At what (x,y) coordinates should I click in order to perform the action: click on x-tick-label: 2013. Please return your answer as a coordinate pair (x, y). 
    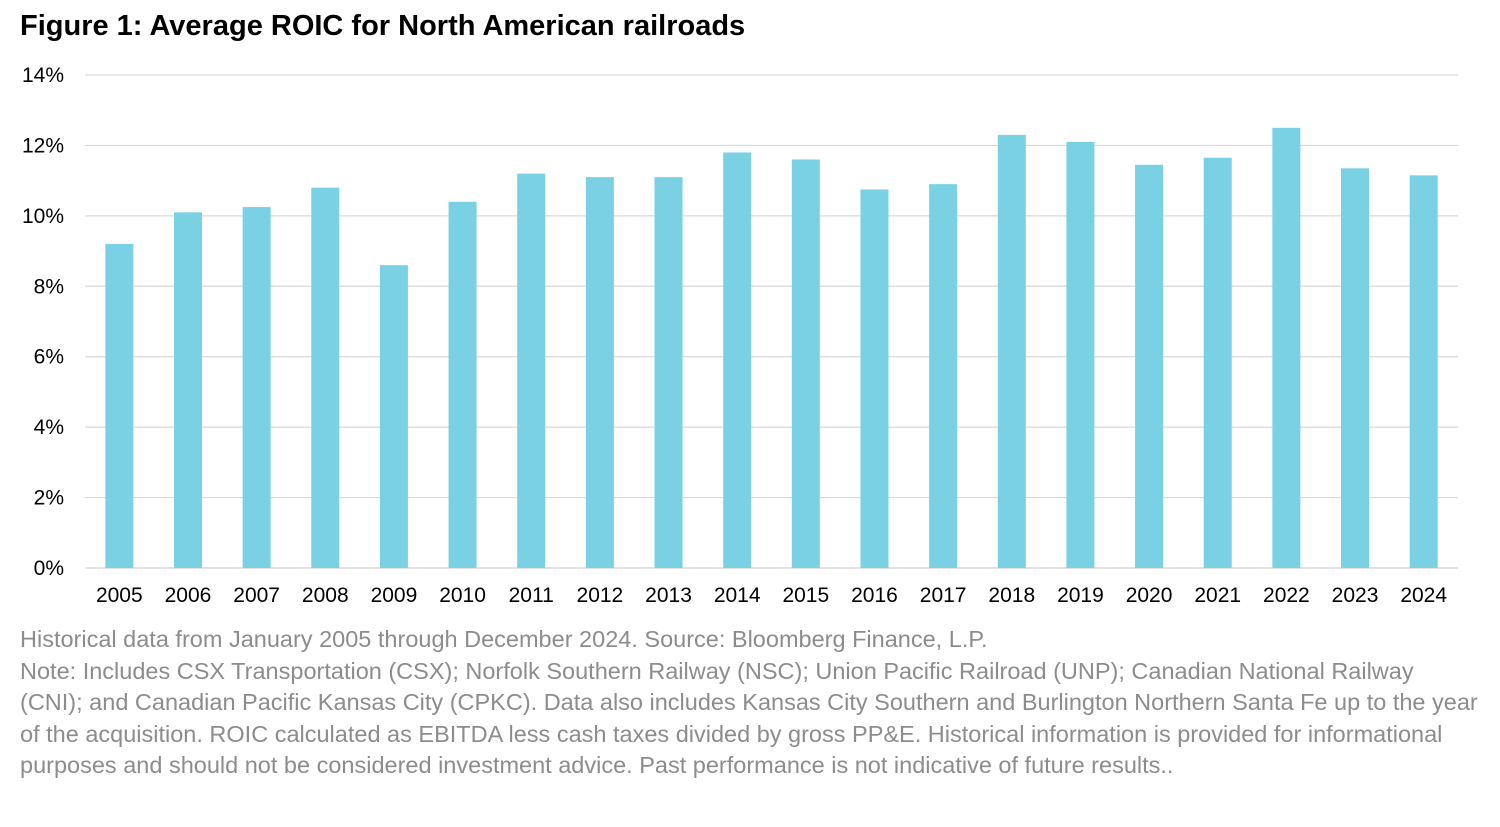
    Looking at the image, I should click on (668, 595).